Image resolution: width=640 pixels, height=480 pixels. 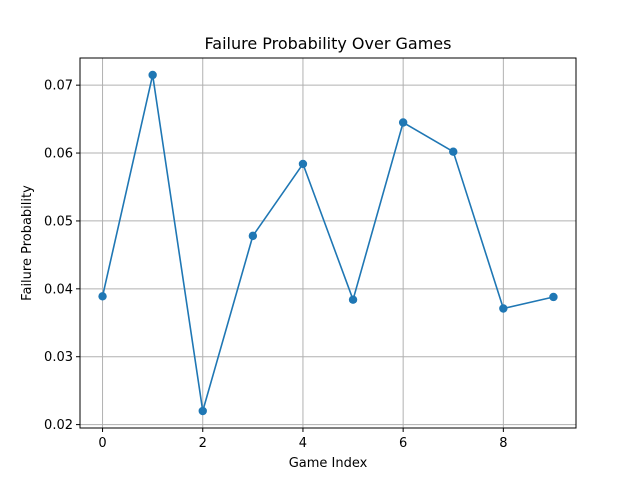 What do you see at coordinates (503, 443) in the screenshot?
I see `x-tick-label: 8` at bounding box center [503, 443].